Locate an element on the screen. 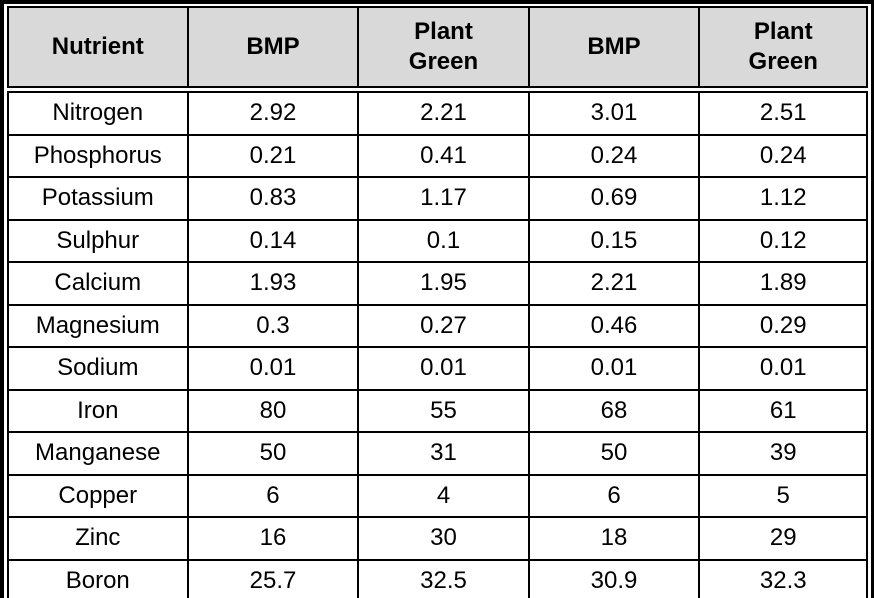 This screenshot has height=598, width=874. nutrient-cell: Phosphorus is located at coordinates (98, 155).